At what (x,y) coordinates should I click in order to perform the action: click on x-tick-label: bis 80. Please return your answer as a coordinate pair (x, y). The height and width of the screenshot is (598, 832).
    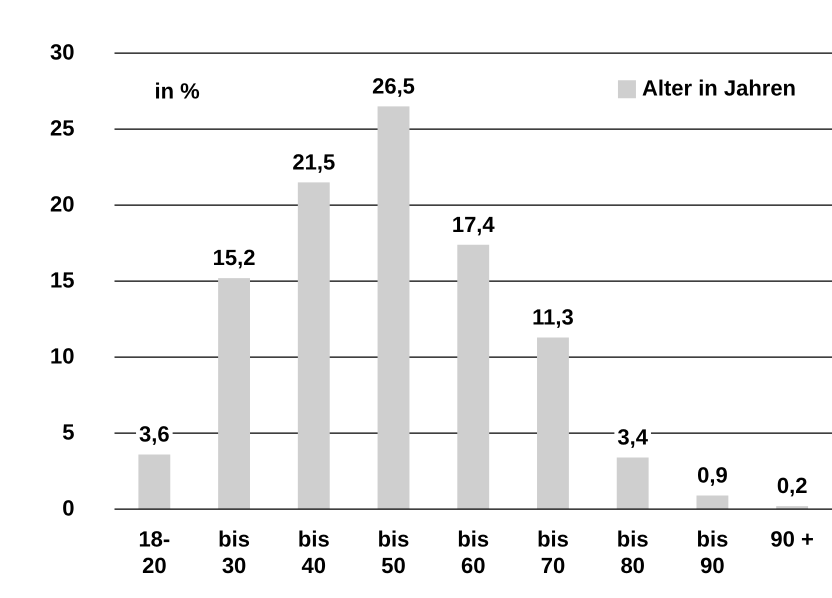
    Looking at the image, I should click on (632, 552).